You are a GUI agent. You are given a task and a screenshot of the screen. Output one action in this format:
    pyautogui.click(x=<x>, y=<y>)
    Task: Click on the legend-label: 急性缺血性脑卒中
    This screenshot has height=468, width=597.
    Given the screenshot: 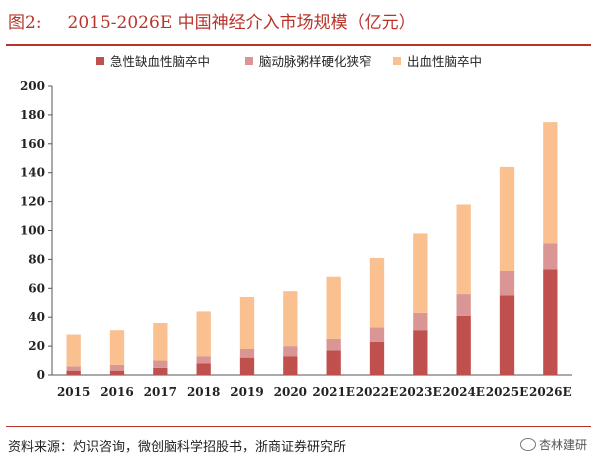 What is the action you would take?
    pyautogui.click(x=160, y=61)
    